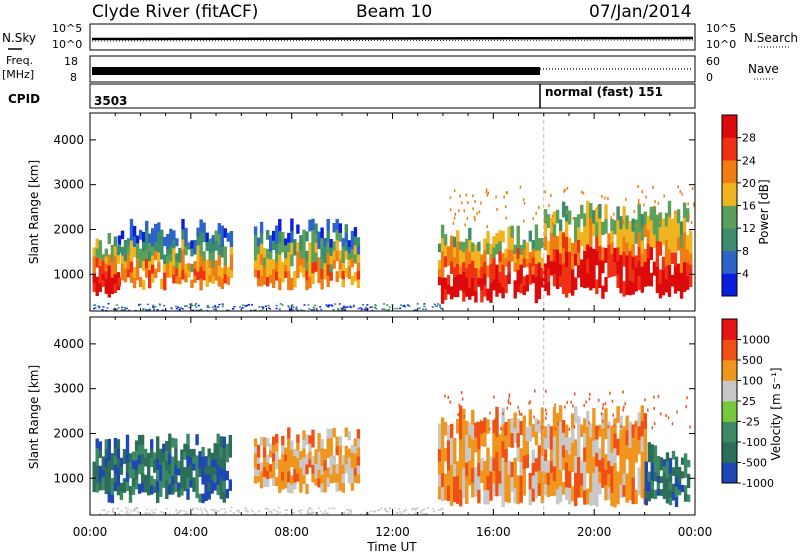  What do you see at coordinates (68, 274) in the screenshot?
I see `power-ytick-label: 1000` at bounding box center [68, 274].